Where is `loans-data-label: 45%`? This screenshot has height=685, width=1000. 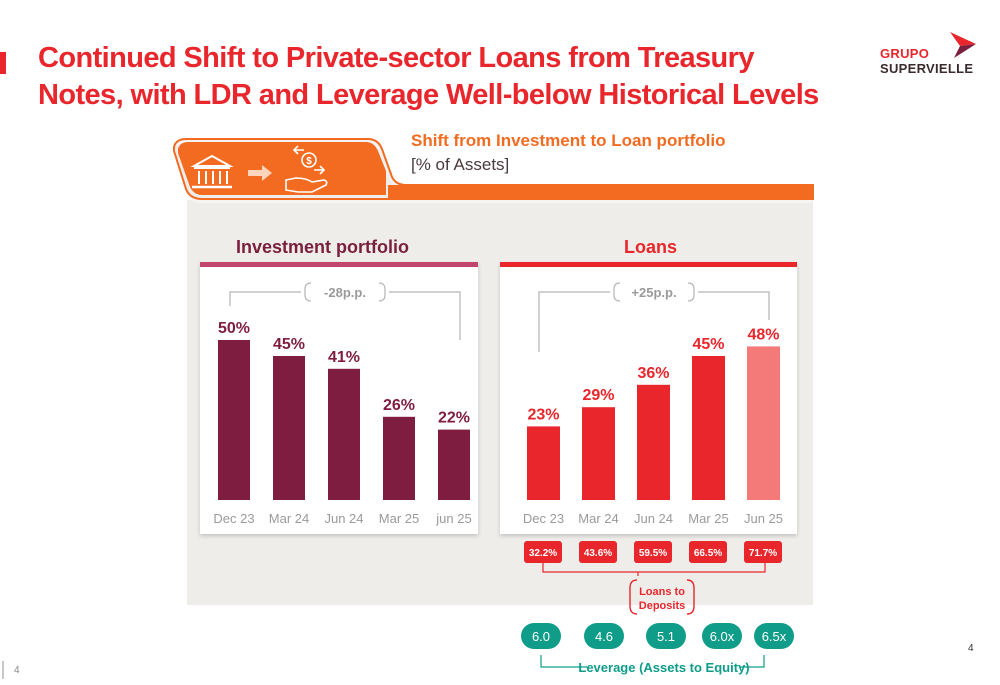 loans-data-label: 45% is located at coordinates (708, 344).